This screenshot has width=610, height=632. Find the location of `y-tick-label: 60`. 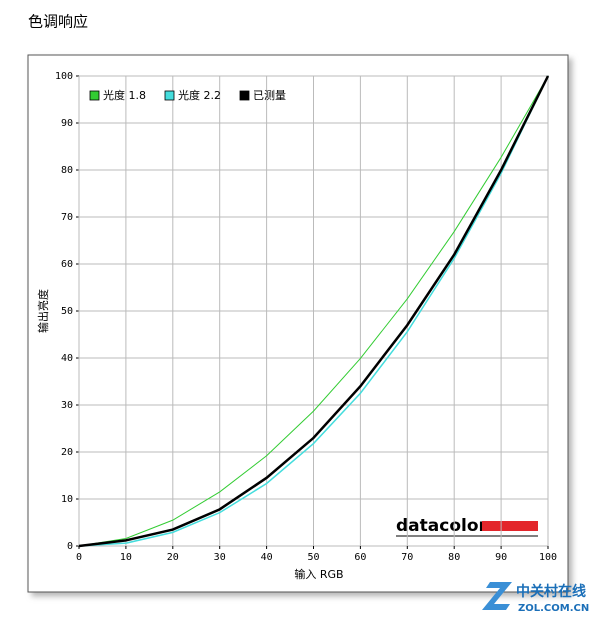

y-tick-label: 60 is located at coordinates (67, 264).